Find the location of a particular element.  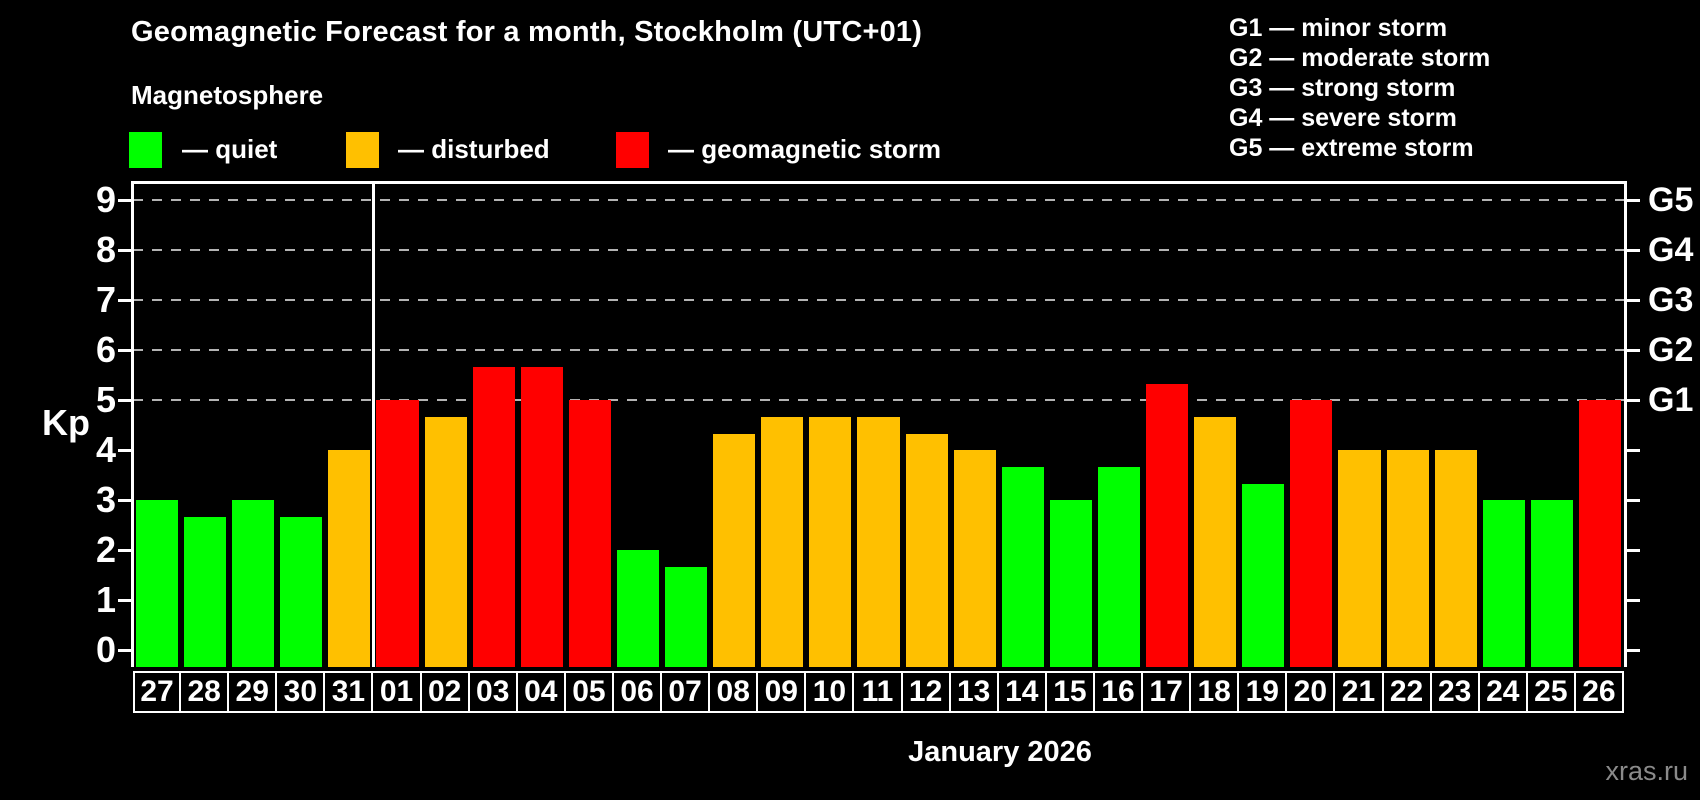

magnetosphere-subtitle: Magnetosphere is located at coordinates (227, 95).